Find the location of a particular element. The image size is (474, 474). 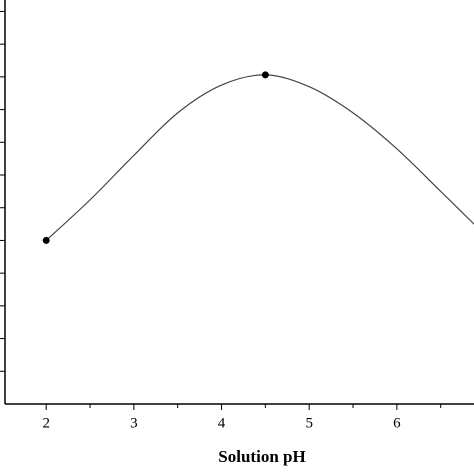

x-tick-label: 5 is located at coordinates (309, 423).